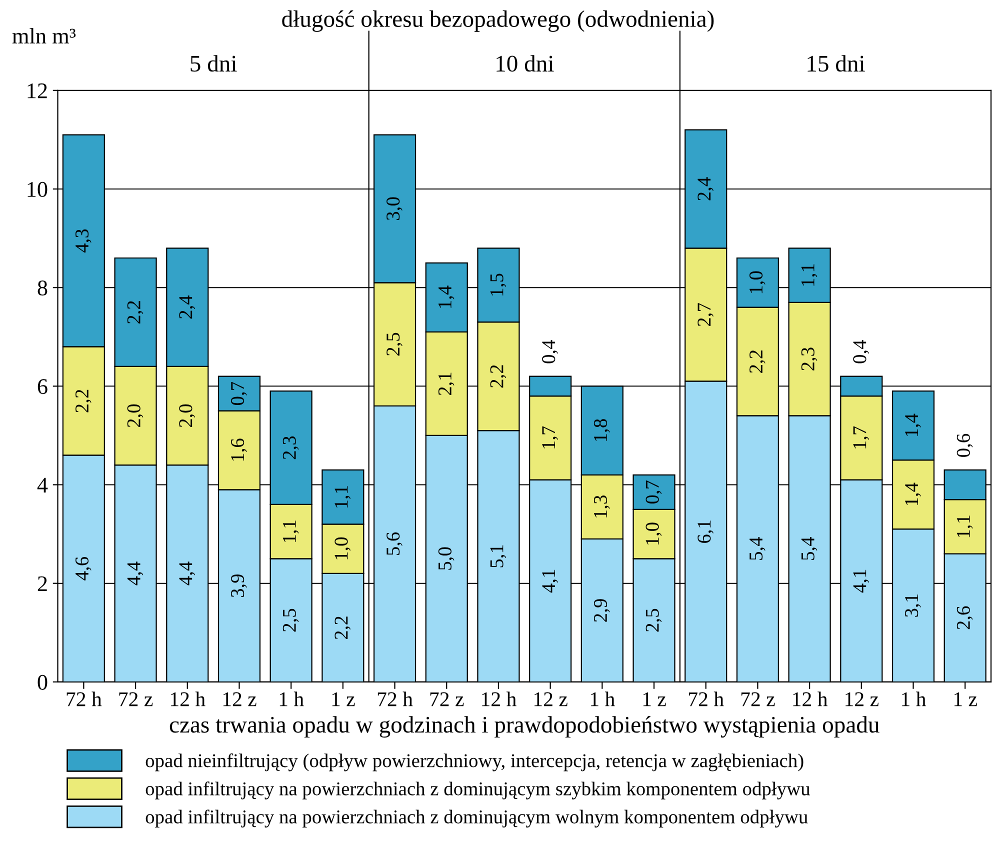 The height and width of the screenshot is (845, 996). I want to click on legend-label: opad infiltrujący na powierzchniach z dominującym szybkim komponentem odpływu, so click(478, 791).